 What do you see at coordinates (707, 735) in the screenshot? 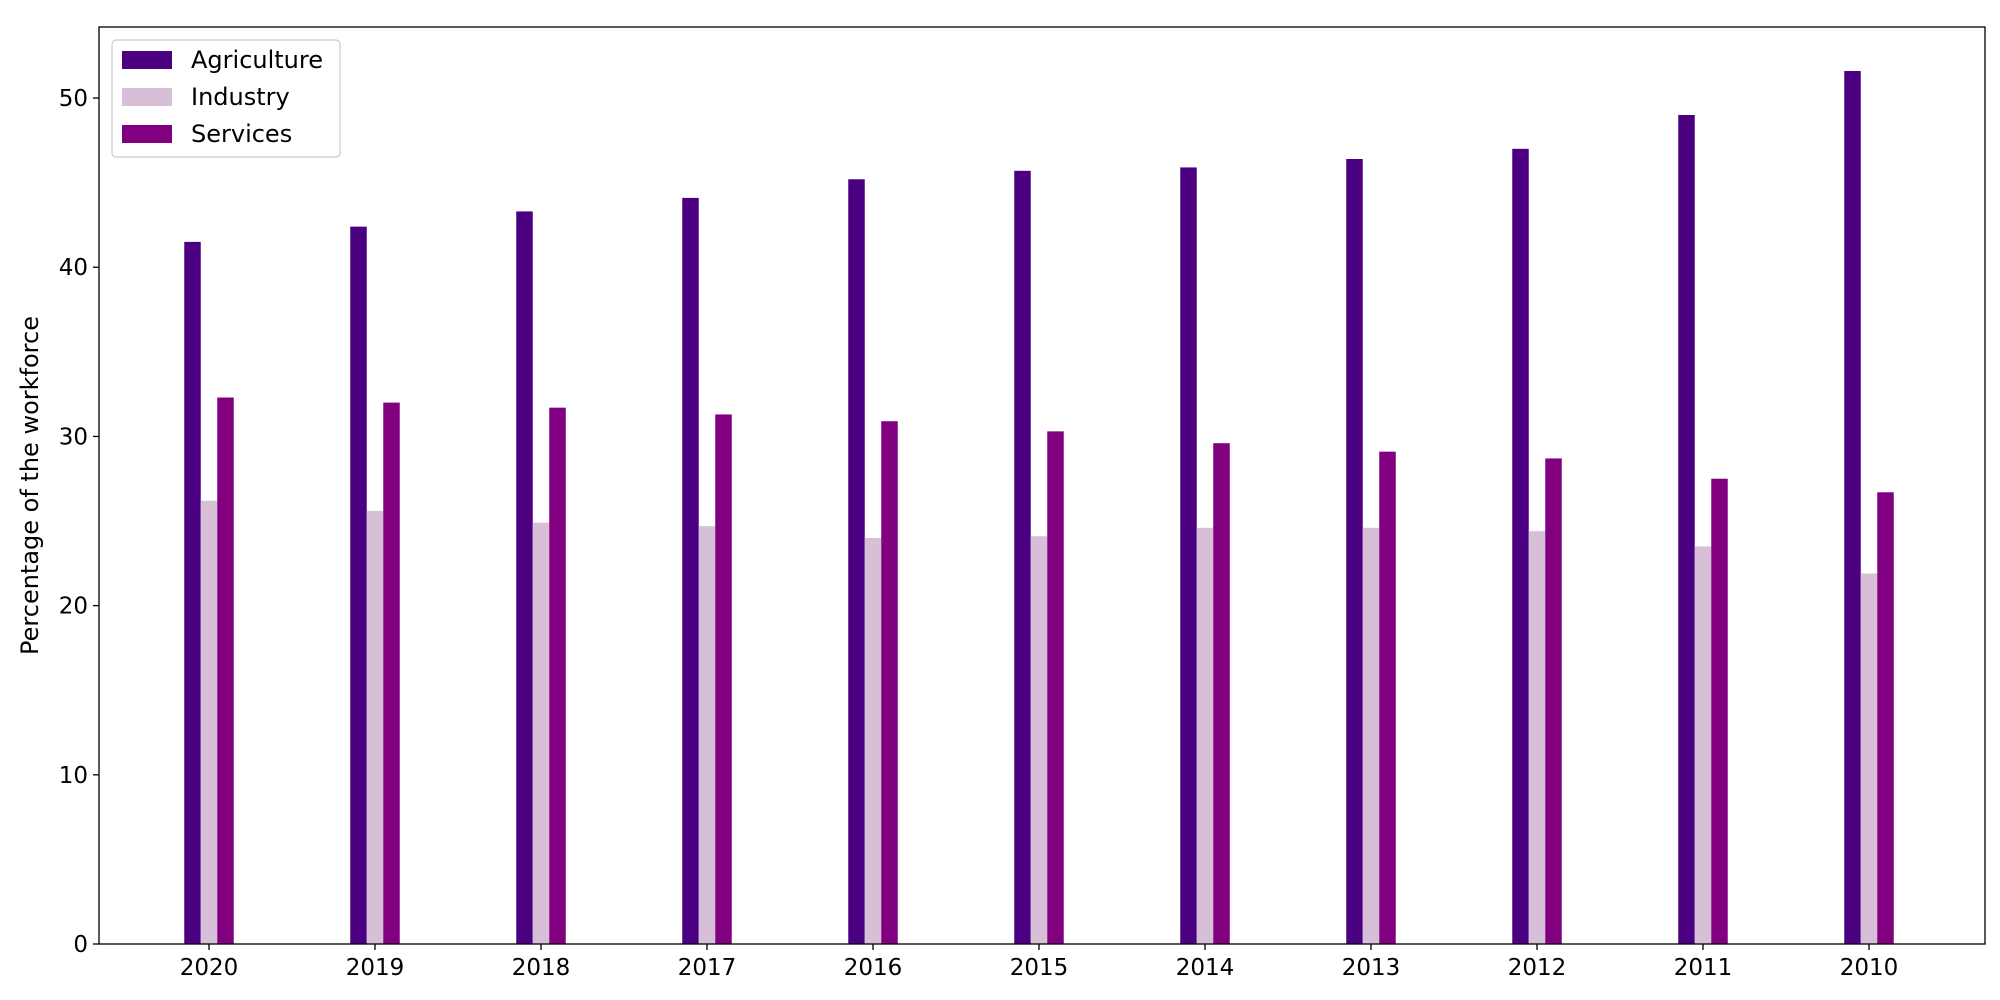
I see `bar-industry-2017` at bounding box center [707, 735].